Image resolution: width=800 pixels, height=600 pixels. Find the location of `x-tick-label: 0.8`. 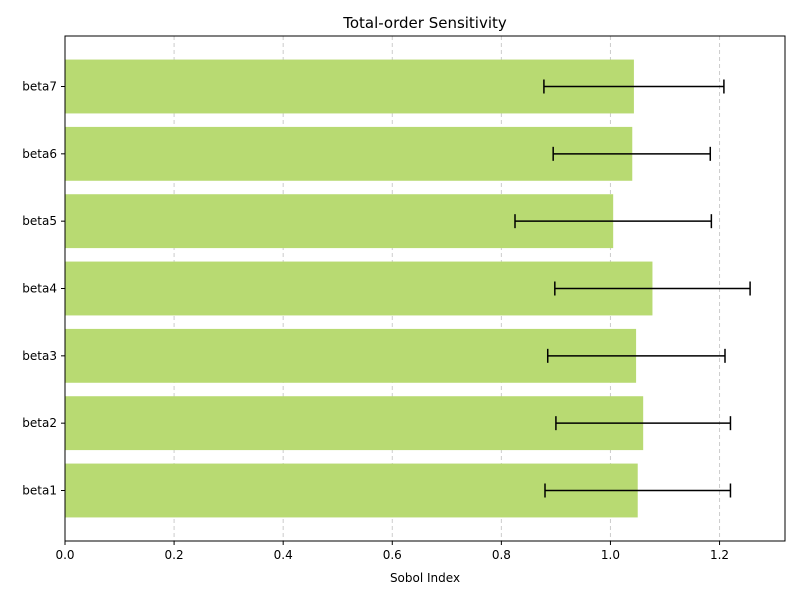

x-tick-label: 0.8 is located at coordinates (501, 555).